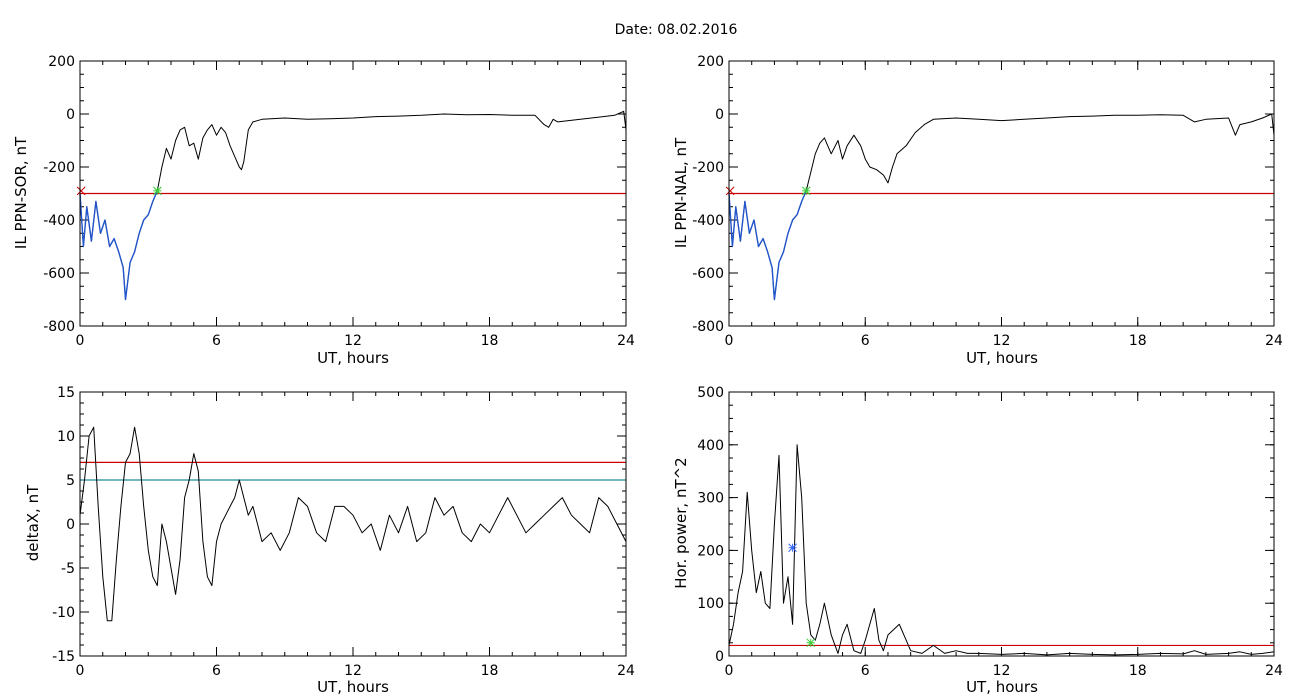  I want to click on y-tick-label: -10, so click(63, 613).